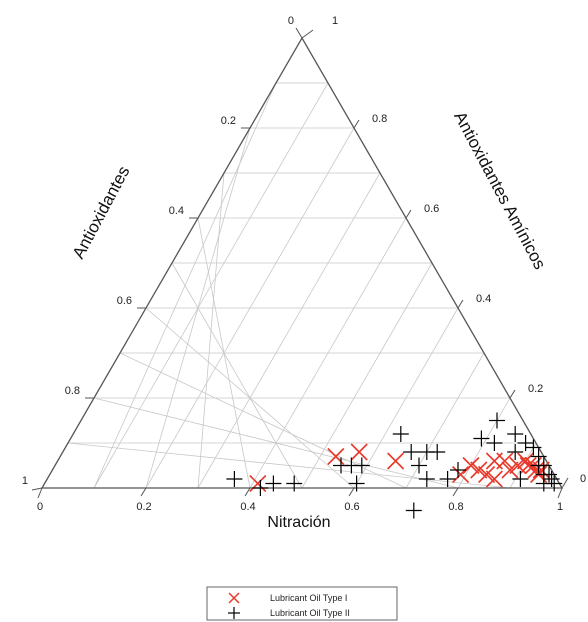 Image resolution: width=588 pixels, height=622 pixels. I want to click on left-tick-label: 0.2, so click(228, 121).